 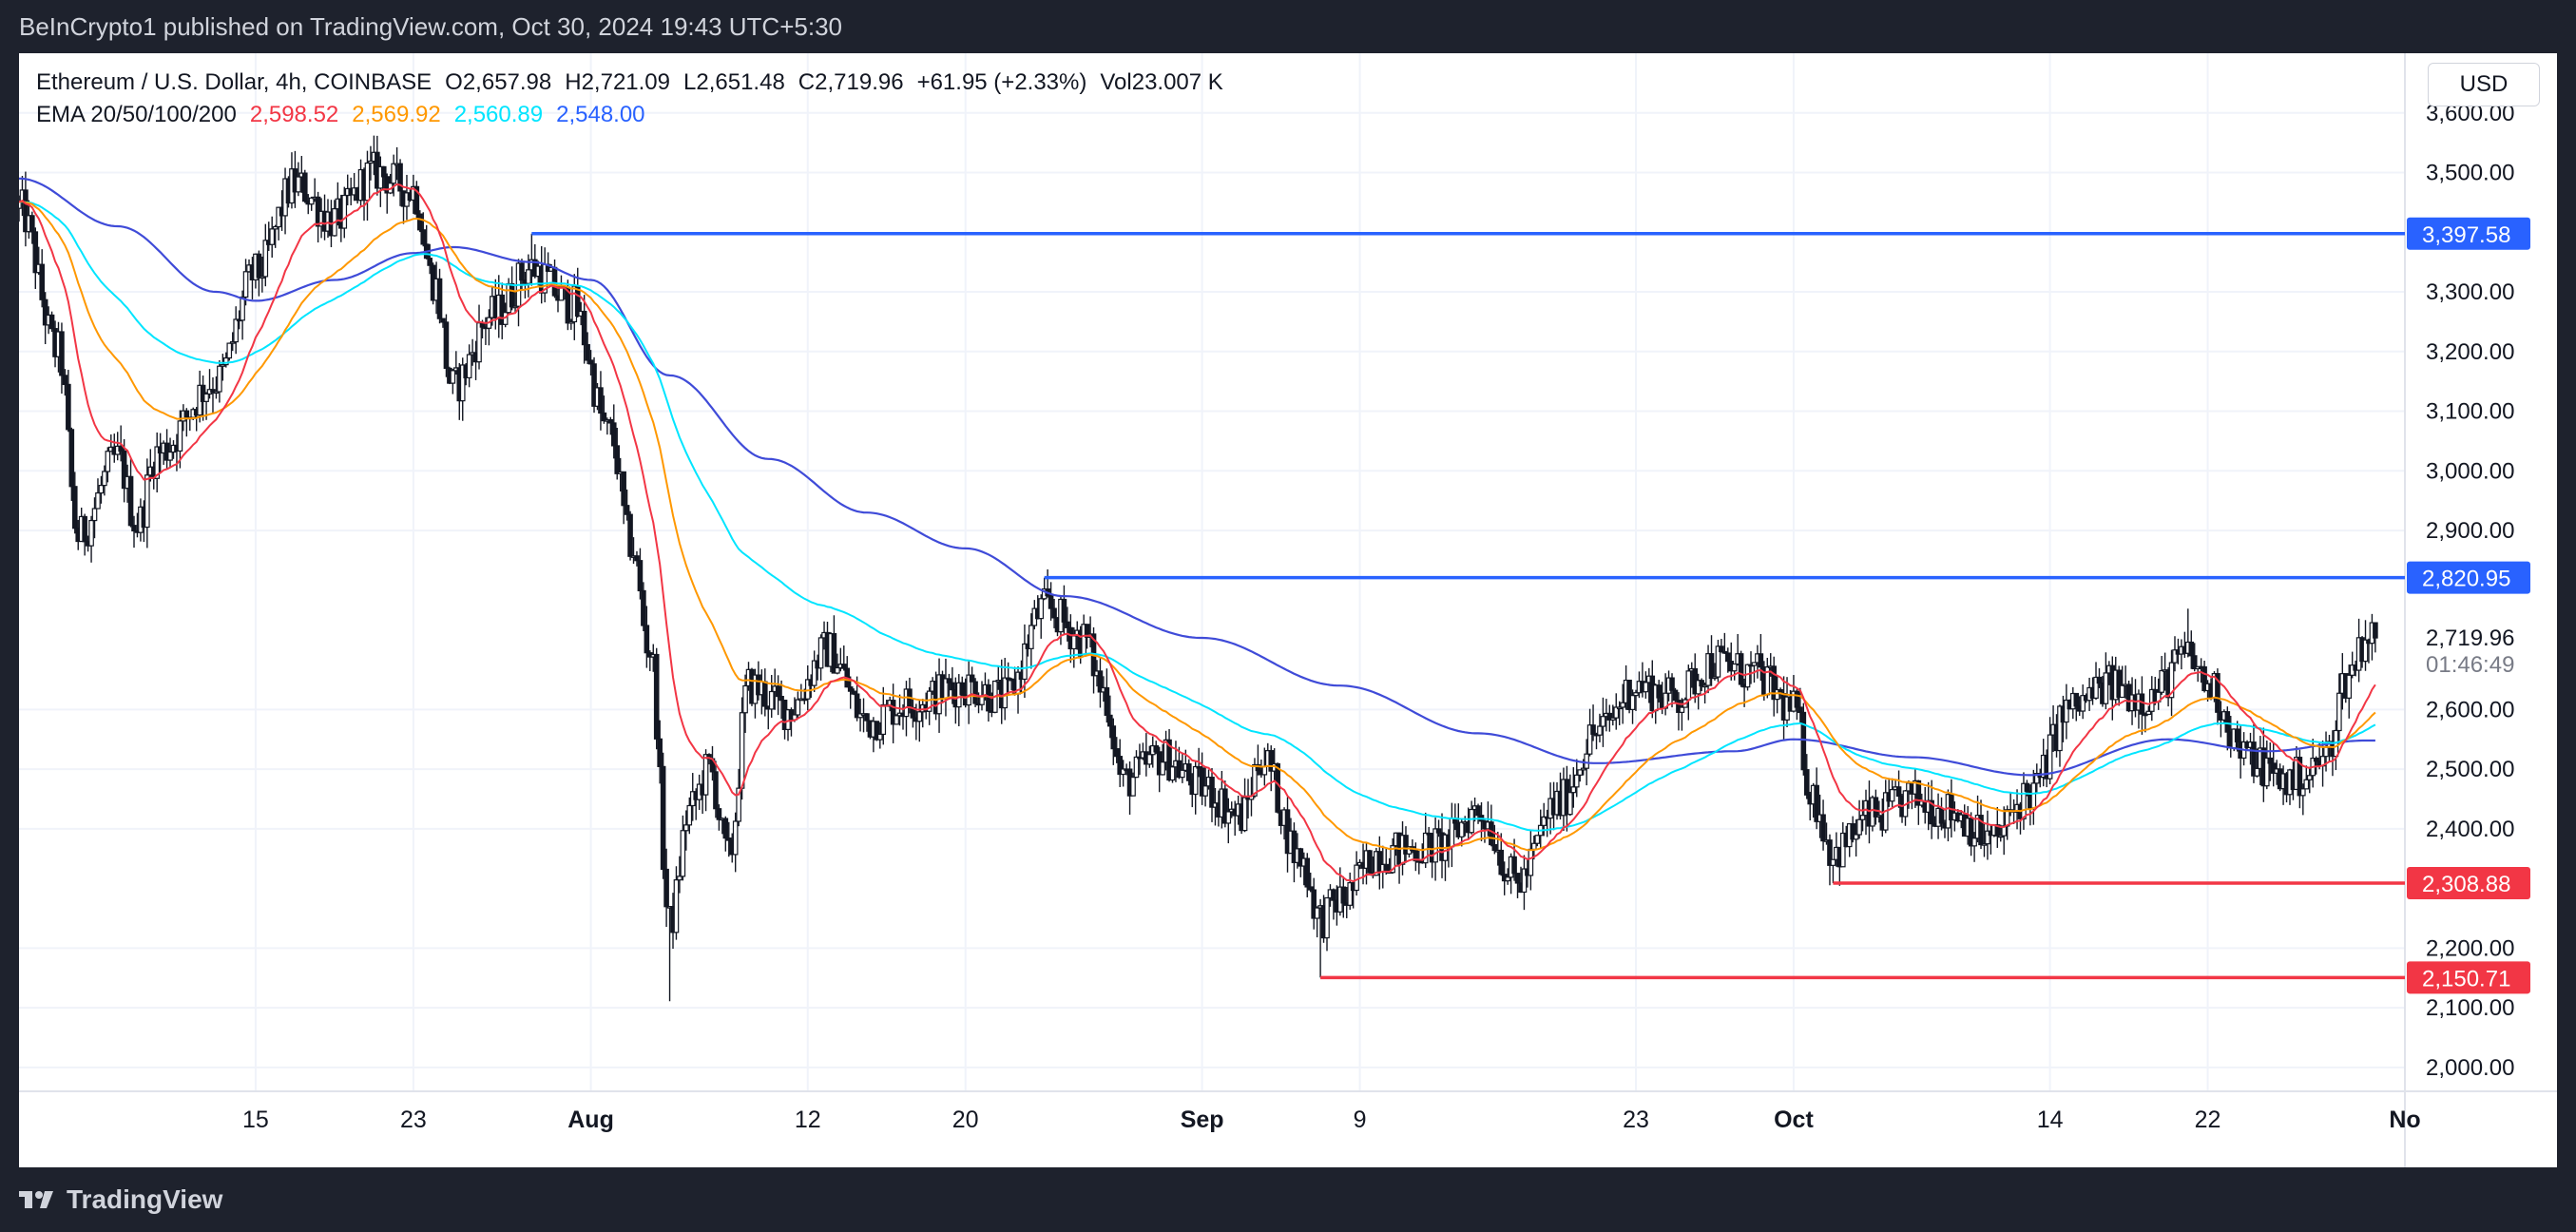 I want to click on price-tick-label: 2,400.00, so click(x=2470, y=829).